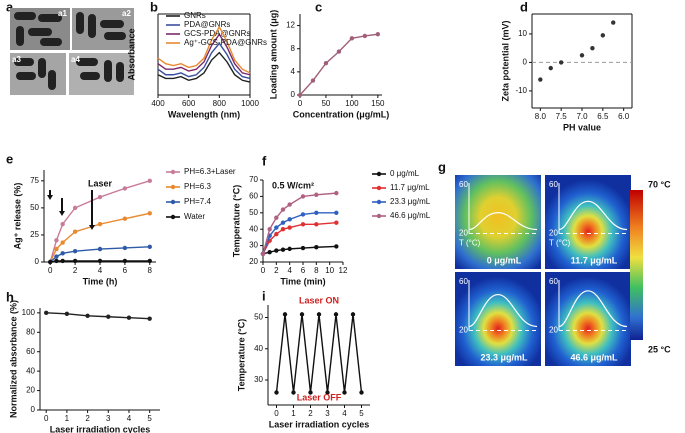  Describe the element at coordinates (131, 54) in the screenshot. I see `y-axis-title: Absorbance` at that location.